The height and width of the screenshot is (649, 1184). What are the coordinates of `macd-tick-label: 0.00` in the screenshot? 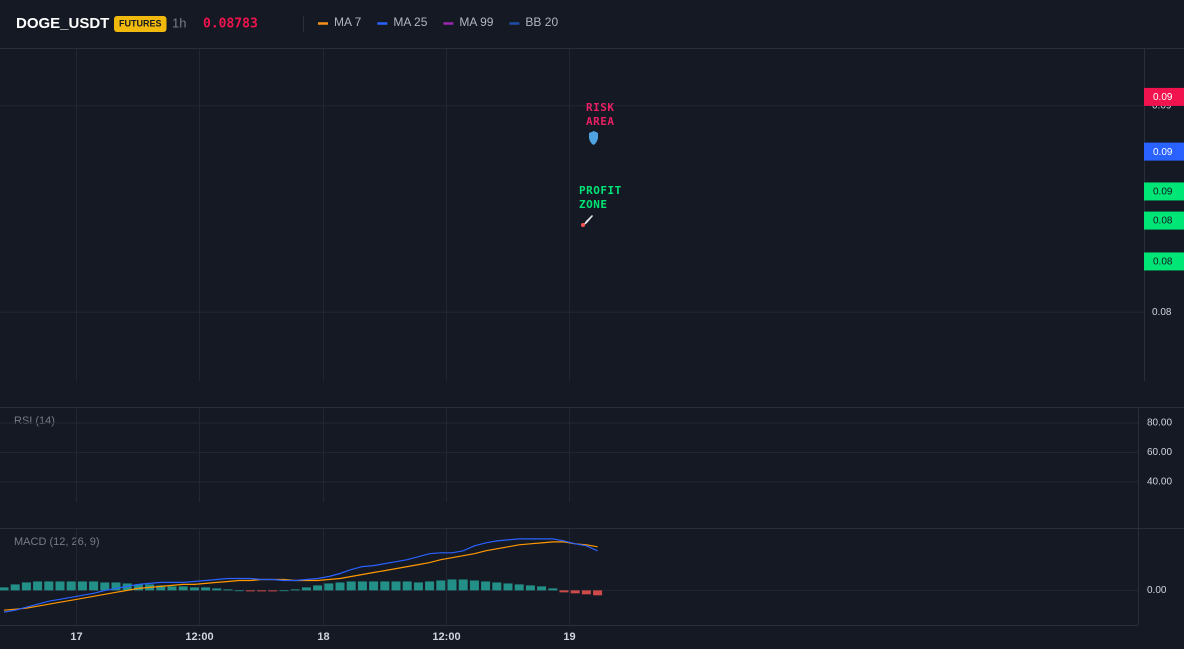 It's located at (1157, 590).